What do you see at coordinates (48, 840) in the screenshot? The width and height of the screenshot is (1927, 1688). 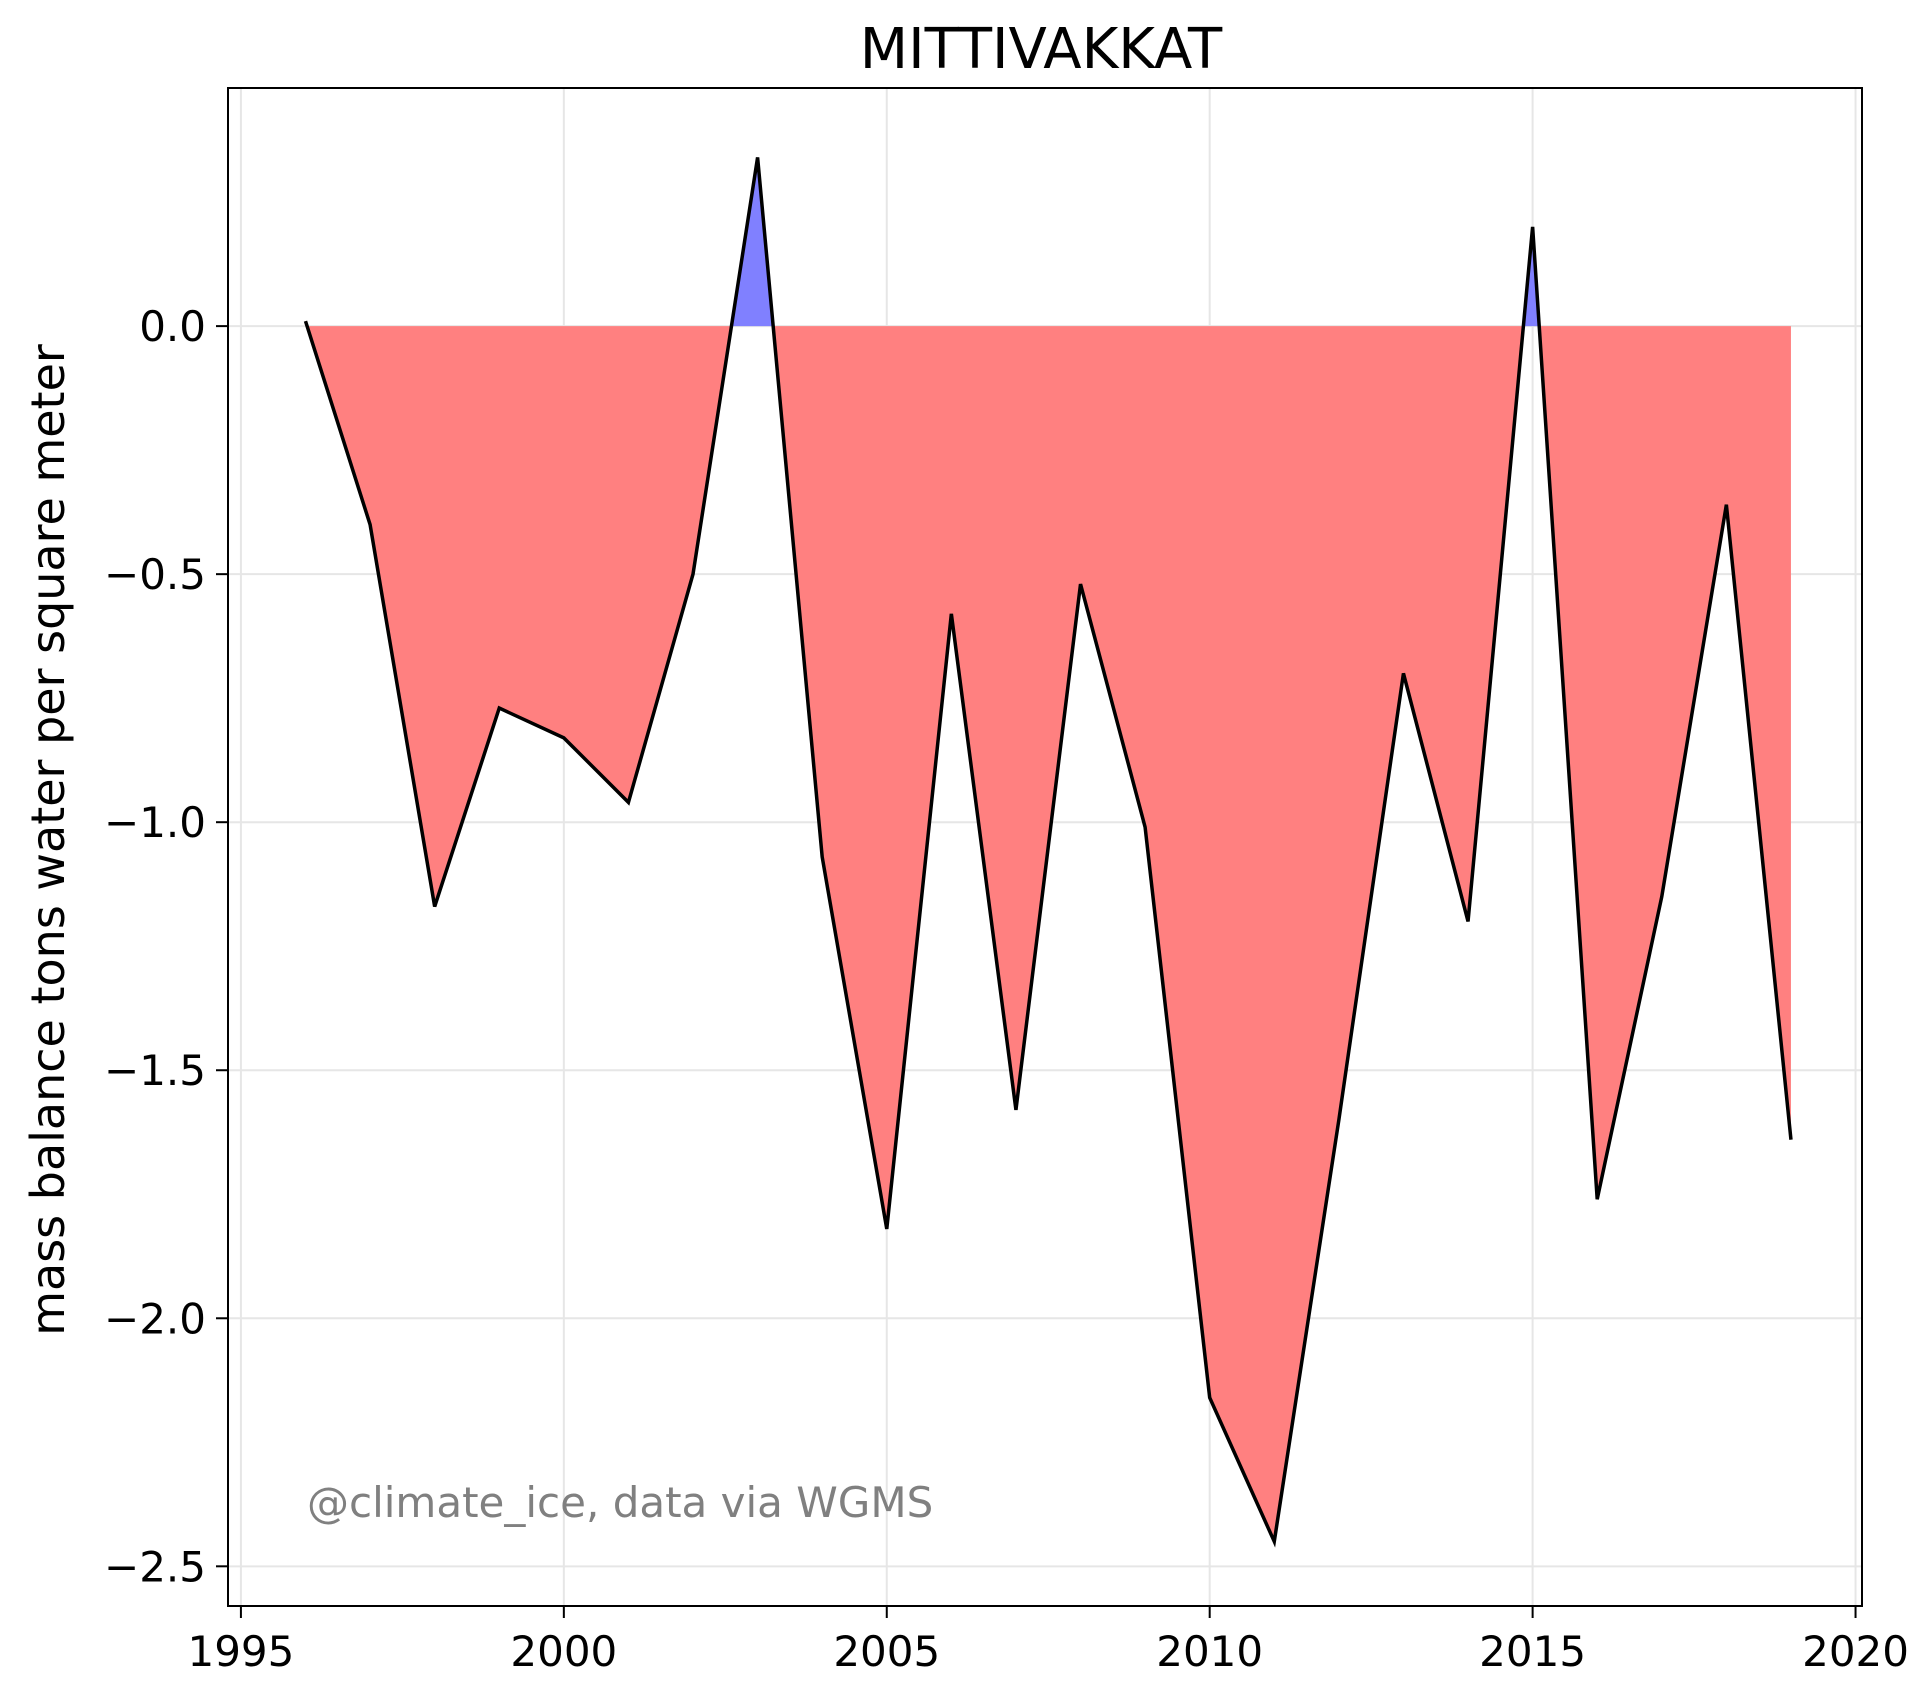 I see `y-axis-label: mass balance tons water per square meter` at bounding box center [48, 840].